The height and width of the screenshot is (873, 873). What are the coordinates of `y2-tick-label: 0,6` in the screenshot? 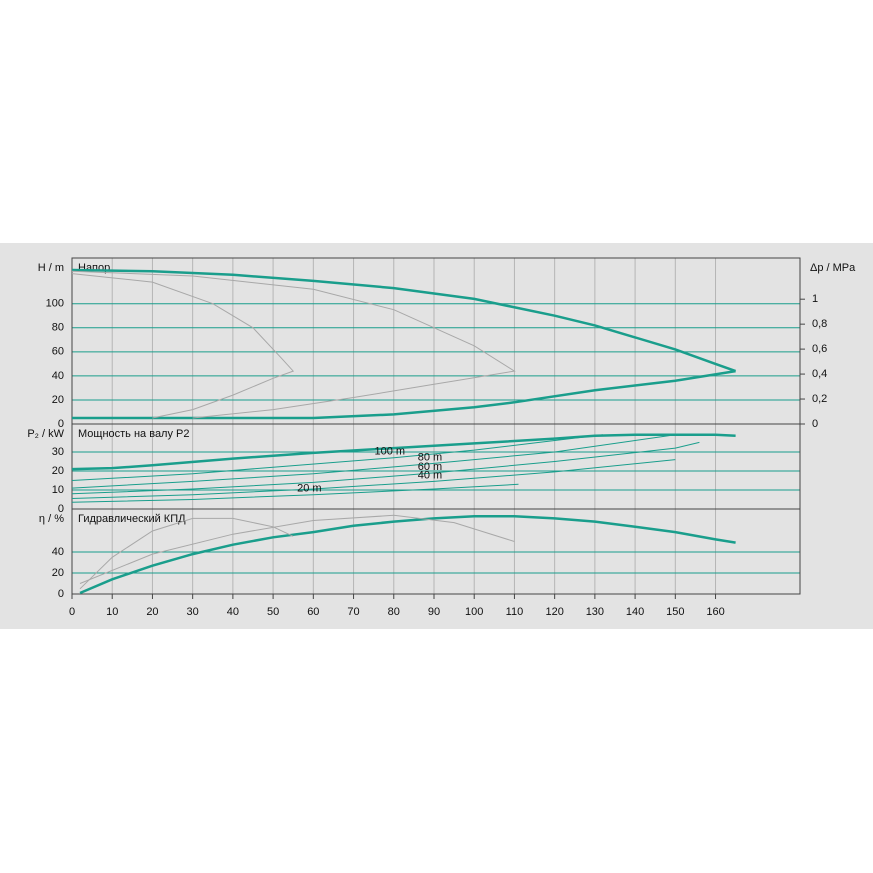 It's located at (819, 349).